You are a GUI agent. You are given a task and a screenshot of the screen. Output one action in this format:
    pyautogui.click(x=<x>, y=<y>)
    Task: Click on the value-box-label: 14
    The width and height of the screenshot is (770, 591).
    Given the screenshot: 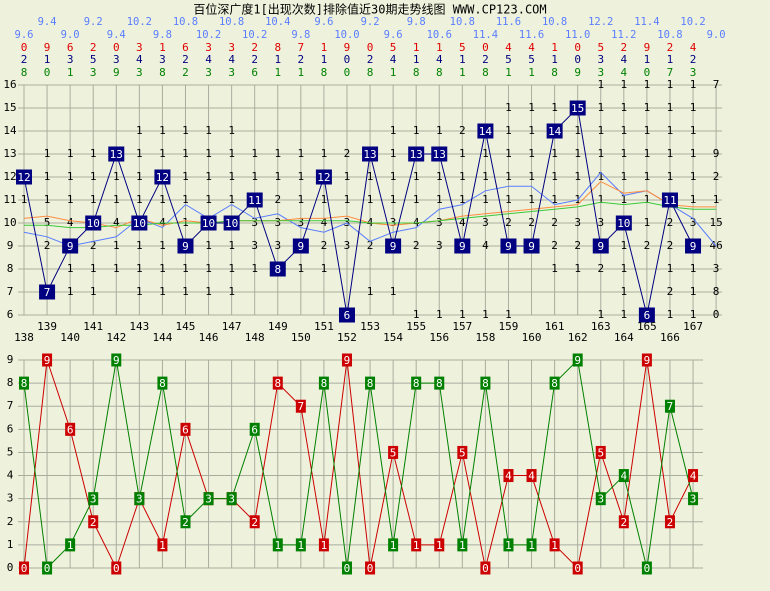 What is the action you would take?
    pyautogui.click(x=555, y=131)
    